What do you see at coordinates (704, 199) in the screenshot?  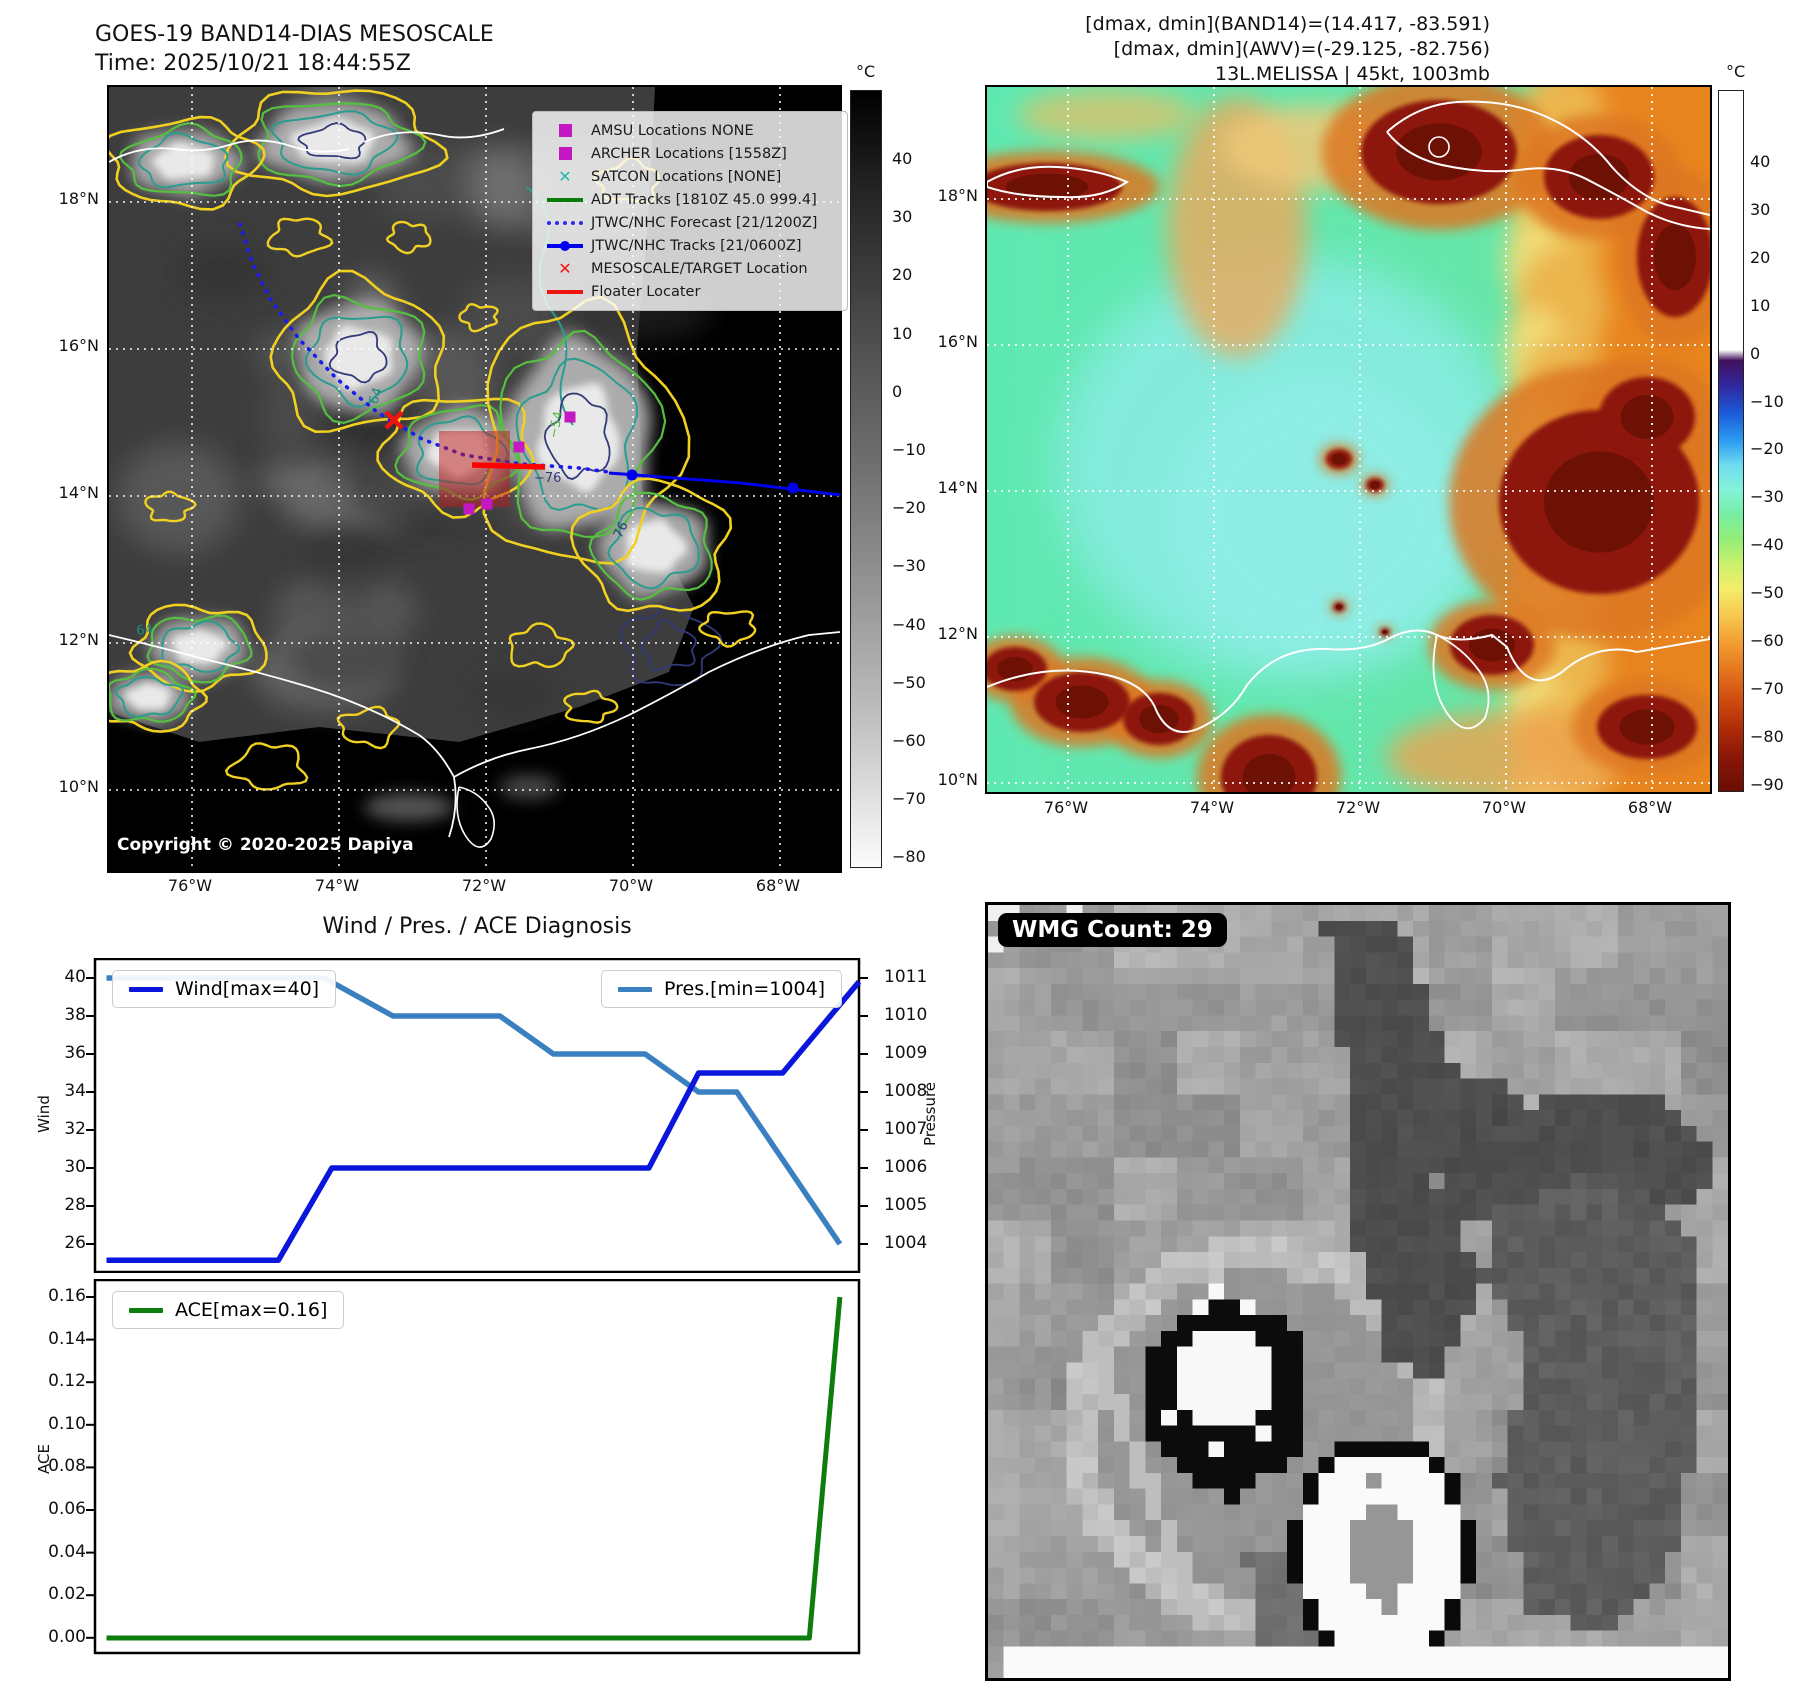 I see `legend-item-label: ADT Tracks [1810Z 45.0 999.4]` at bounding box center [704, 199].